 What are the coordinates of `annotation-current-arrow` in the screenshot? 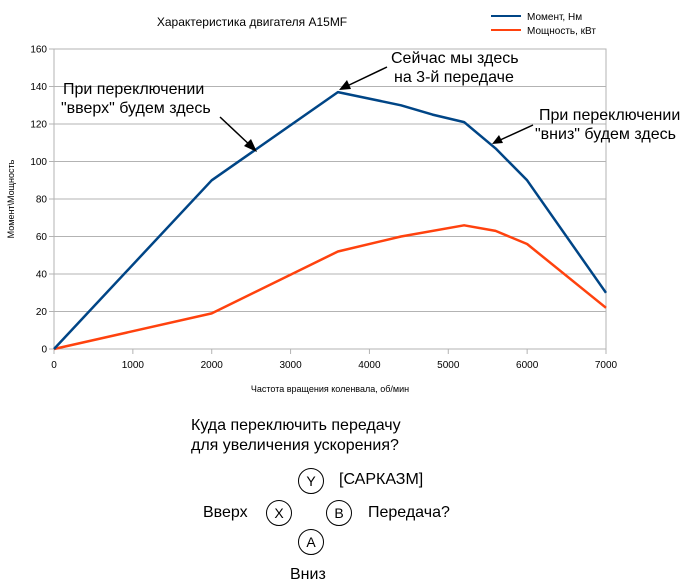 It's located at (366, 77).